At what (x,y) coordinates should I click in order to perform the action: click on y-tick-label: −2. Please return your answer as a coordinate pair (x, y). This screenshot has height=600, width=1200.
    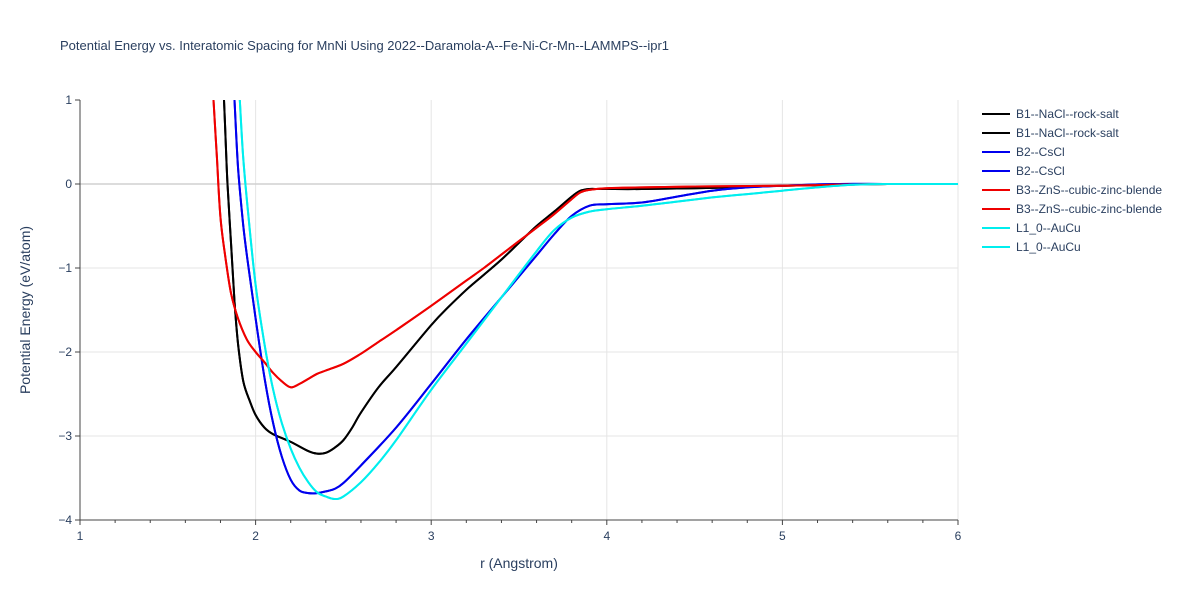
    Looking at the image, I should click on (65, 352).